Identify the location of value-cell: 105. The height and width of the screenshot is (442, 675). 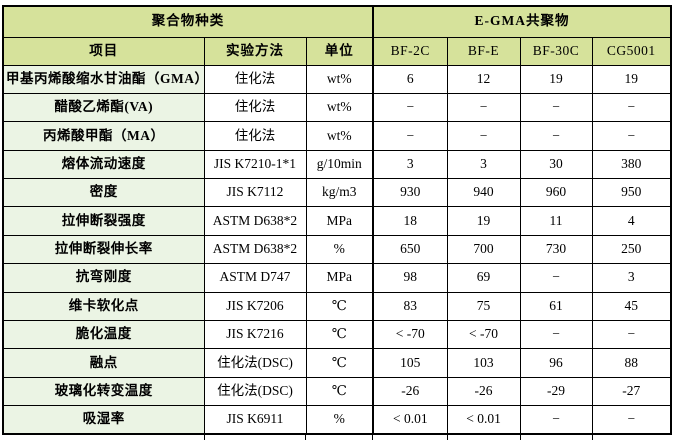
(410, 363).